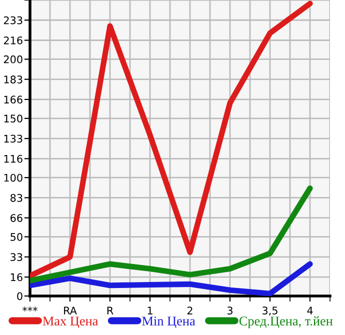 This screenshot has width=345, height=335. I want to click on y-tick-label: 16, so click(16, 277).